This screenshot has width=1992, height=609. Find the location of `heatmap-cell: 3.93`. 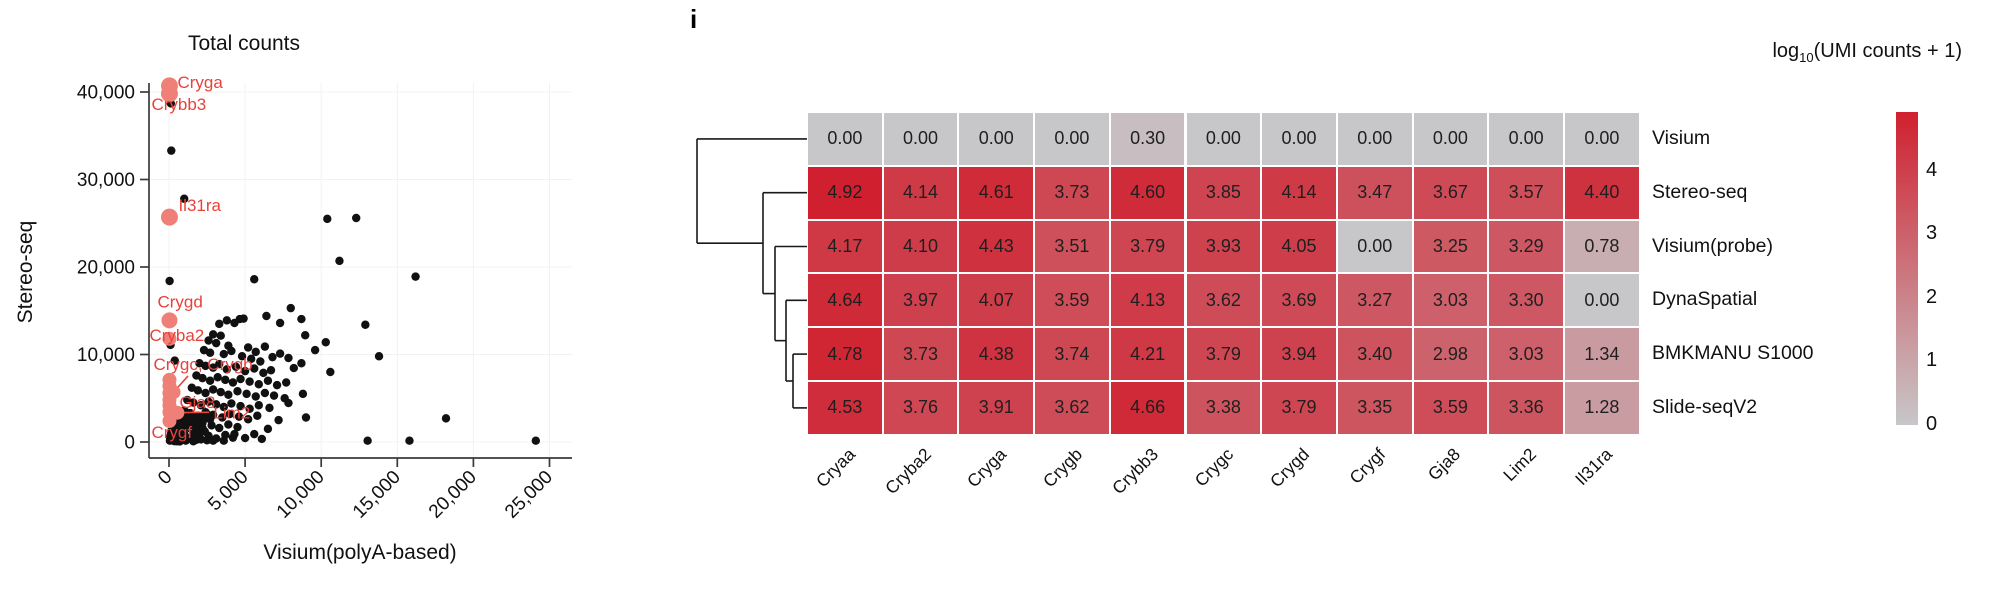

heatmap-cell: 3.93 is located at coordinates (1223, 246).